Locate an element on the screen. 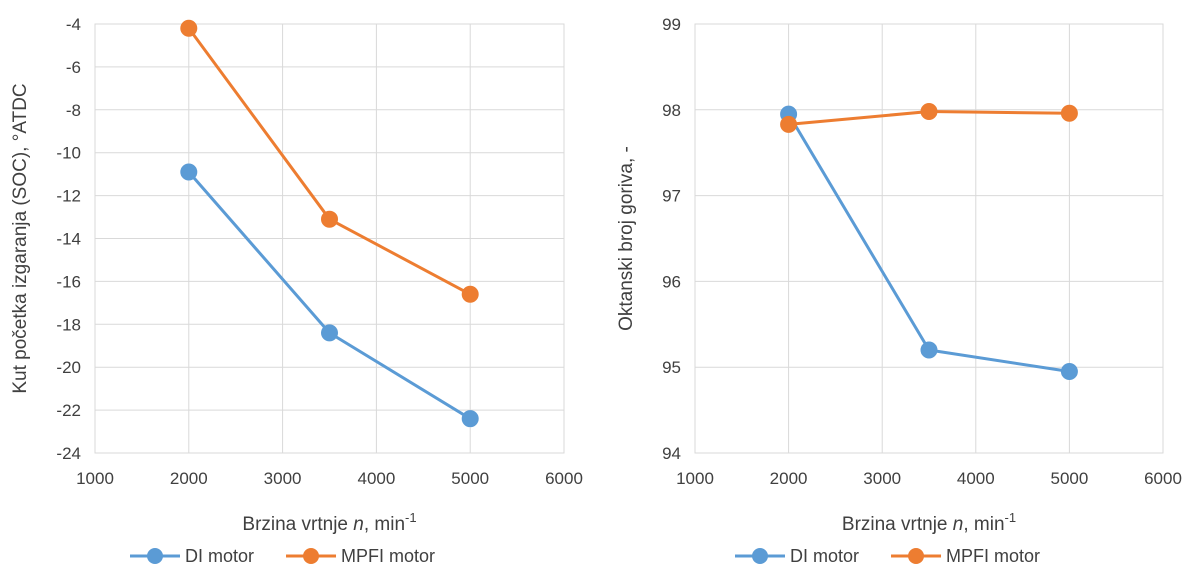  y-tick-label: -14 is located at coordinates (68, 239).